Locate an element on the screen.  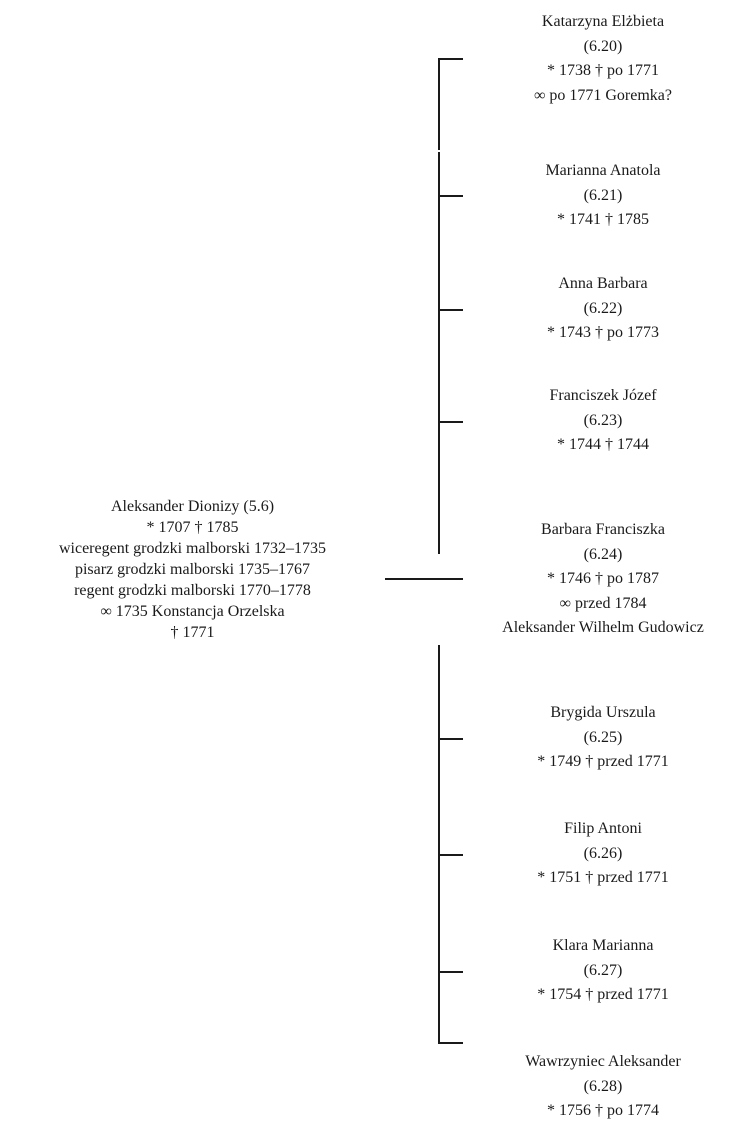
child-id: (6.20) is located at coordinates (603, 46).